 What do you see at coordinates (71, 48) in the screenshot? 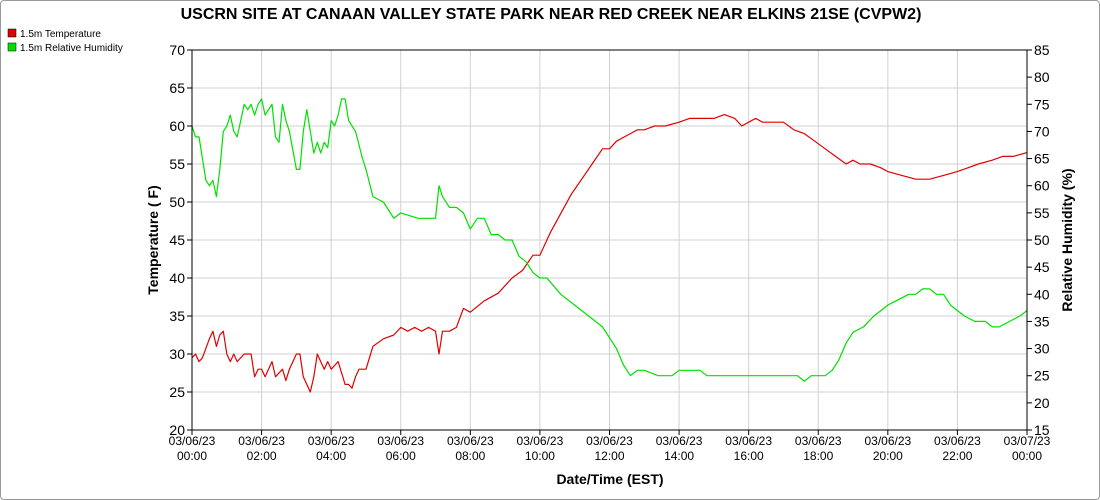
I see `legend-label-humidity: 1.5m Relative Humidity` at bounding box center [71, 48].